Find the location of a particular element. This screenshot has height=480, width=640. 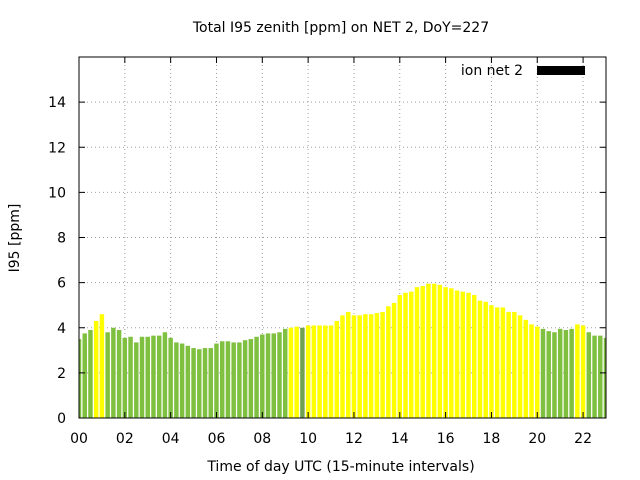

x-tick-label: 10 is located at coordinates (308, 439).